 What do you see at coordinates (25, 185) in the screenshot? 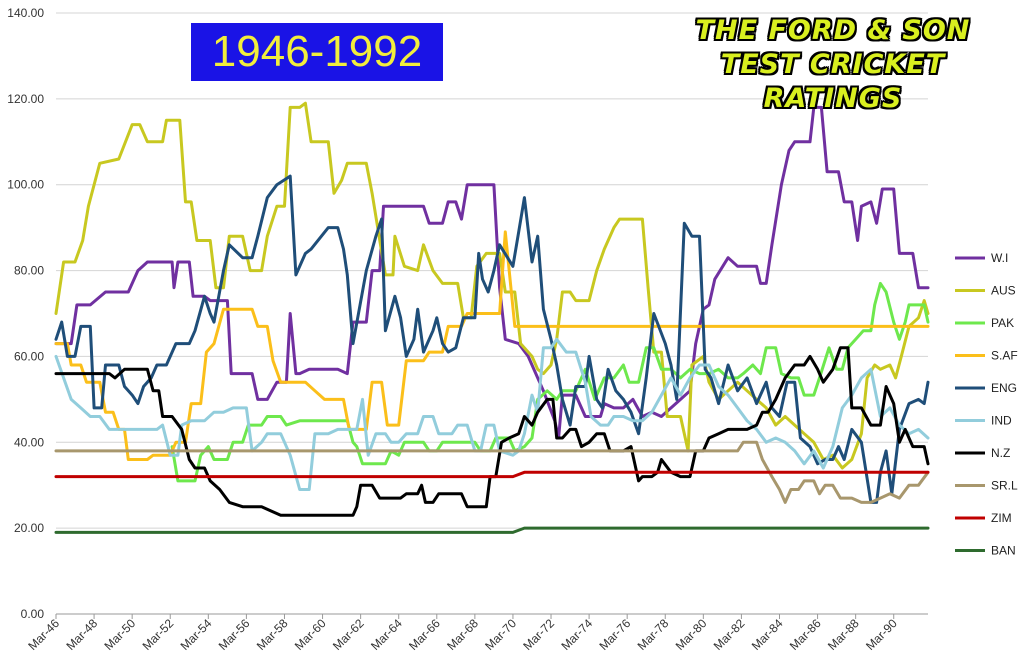
I see `y-tick-label: 100.00` at bounding box center [25, 185].